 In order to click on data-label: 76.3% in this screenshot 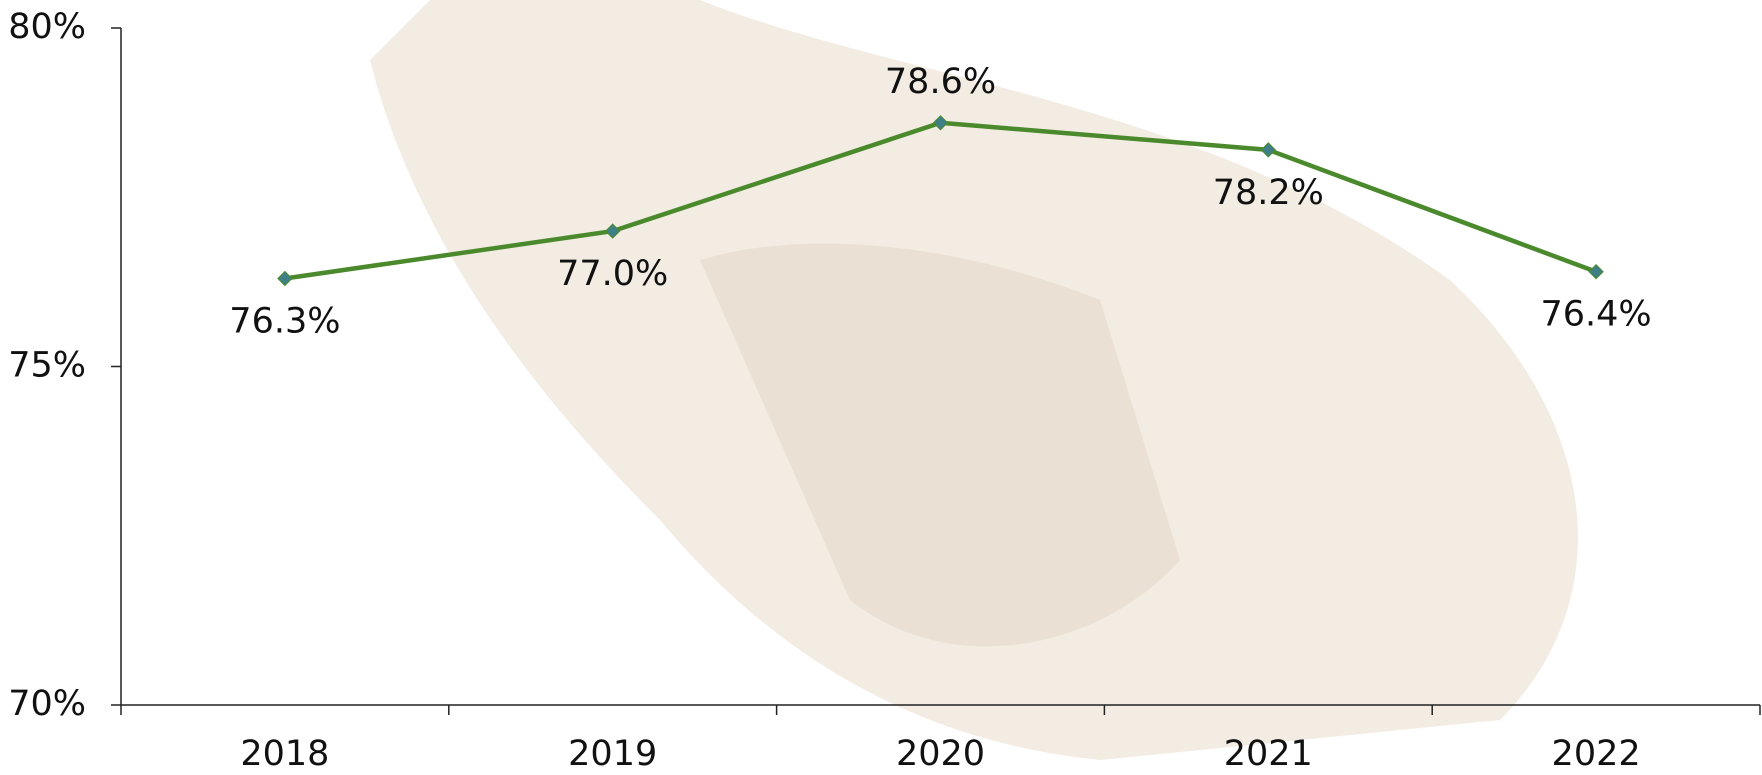, I will do `click(284, 321)`.